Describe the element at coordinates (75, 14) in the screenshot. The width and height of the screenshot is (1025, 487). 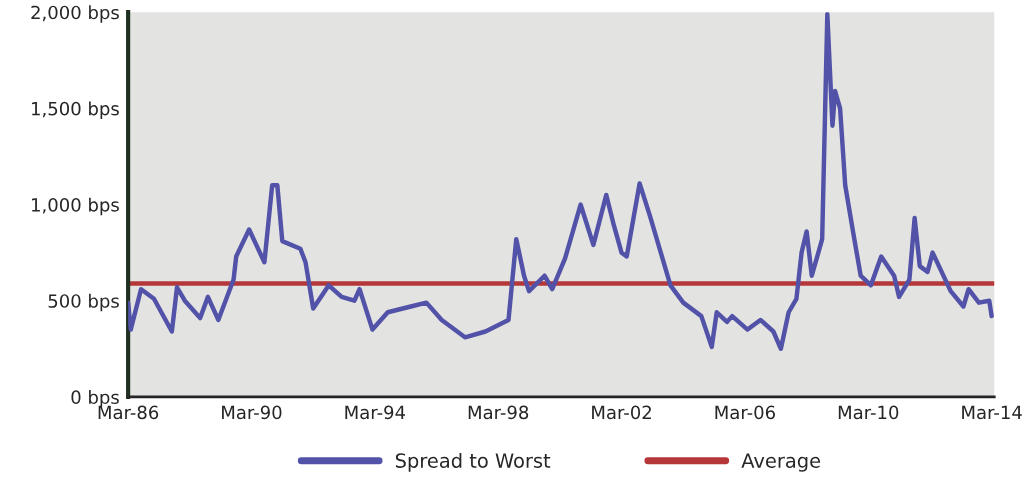
I see `y-tick-label: 2,000 bps` at that location.